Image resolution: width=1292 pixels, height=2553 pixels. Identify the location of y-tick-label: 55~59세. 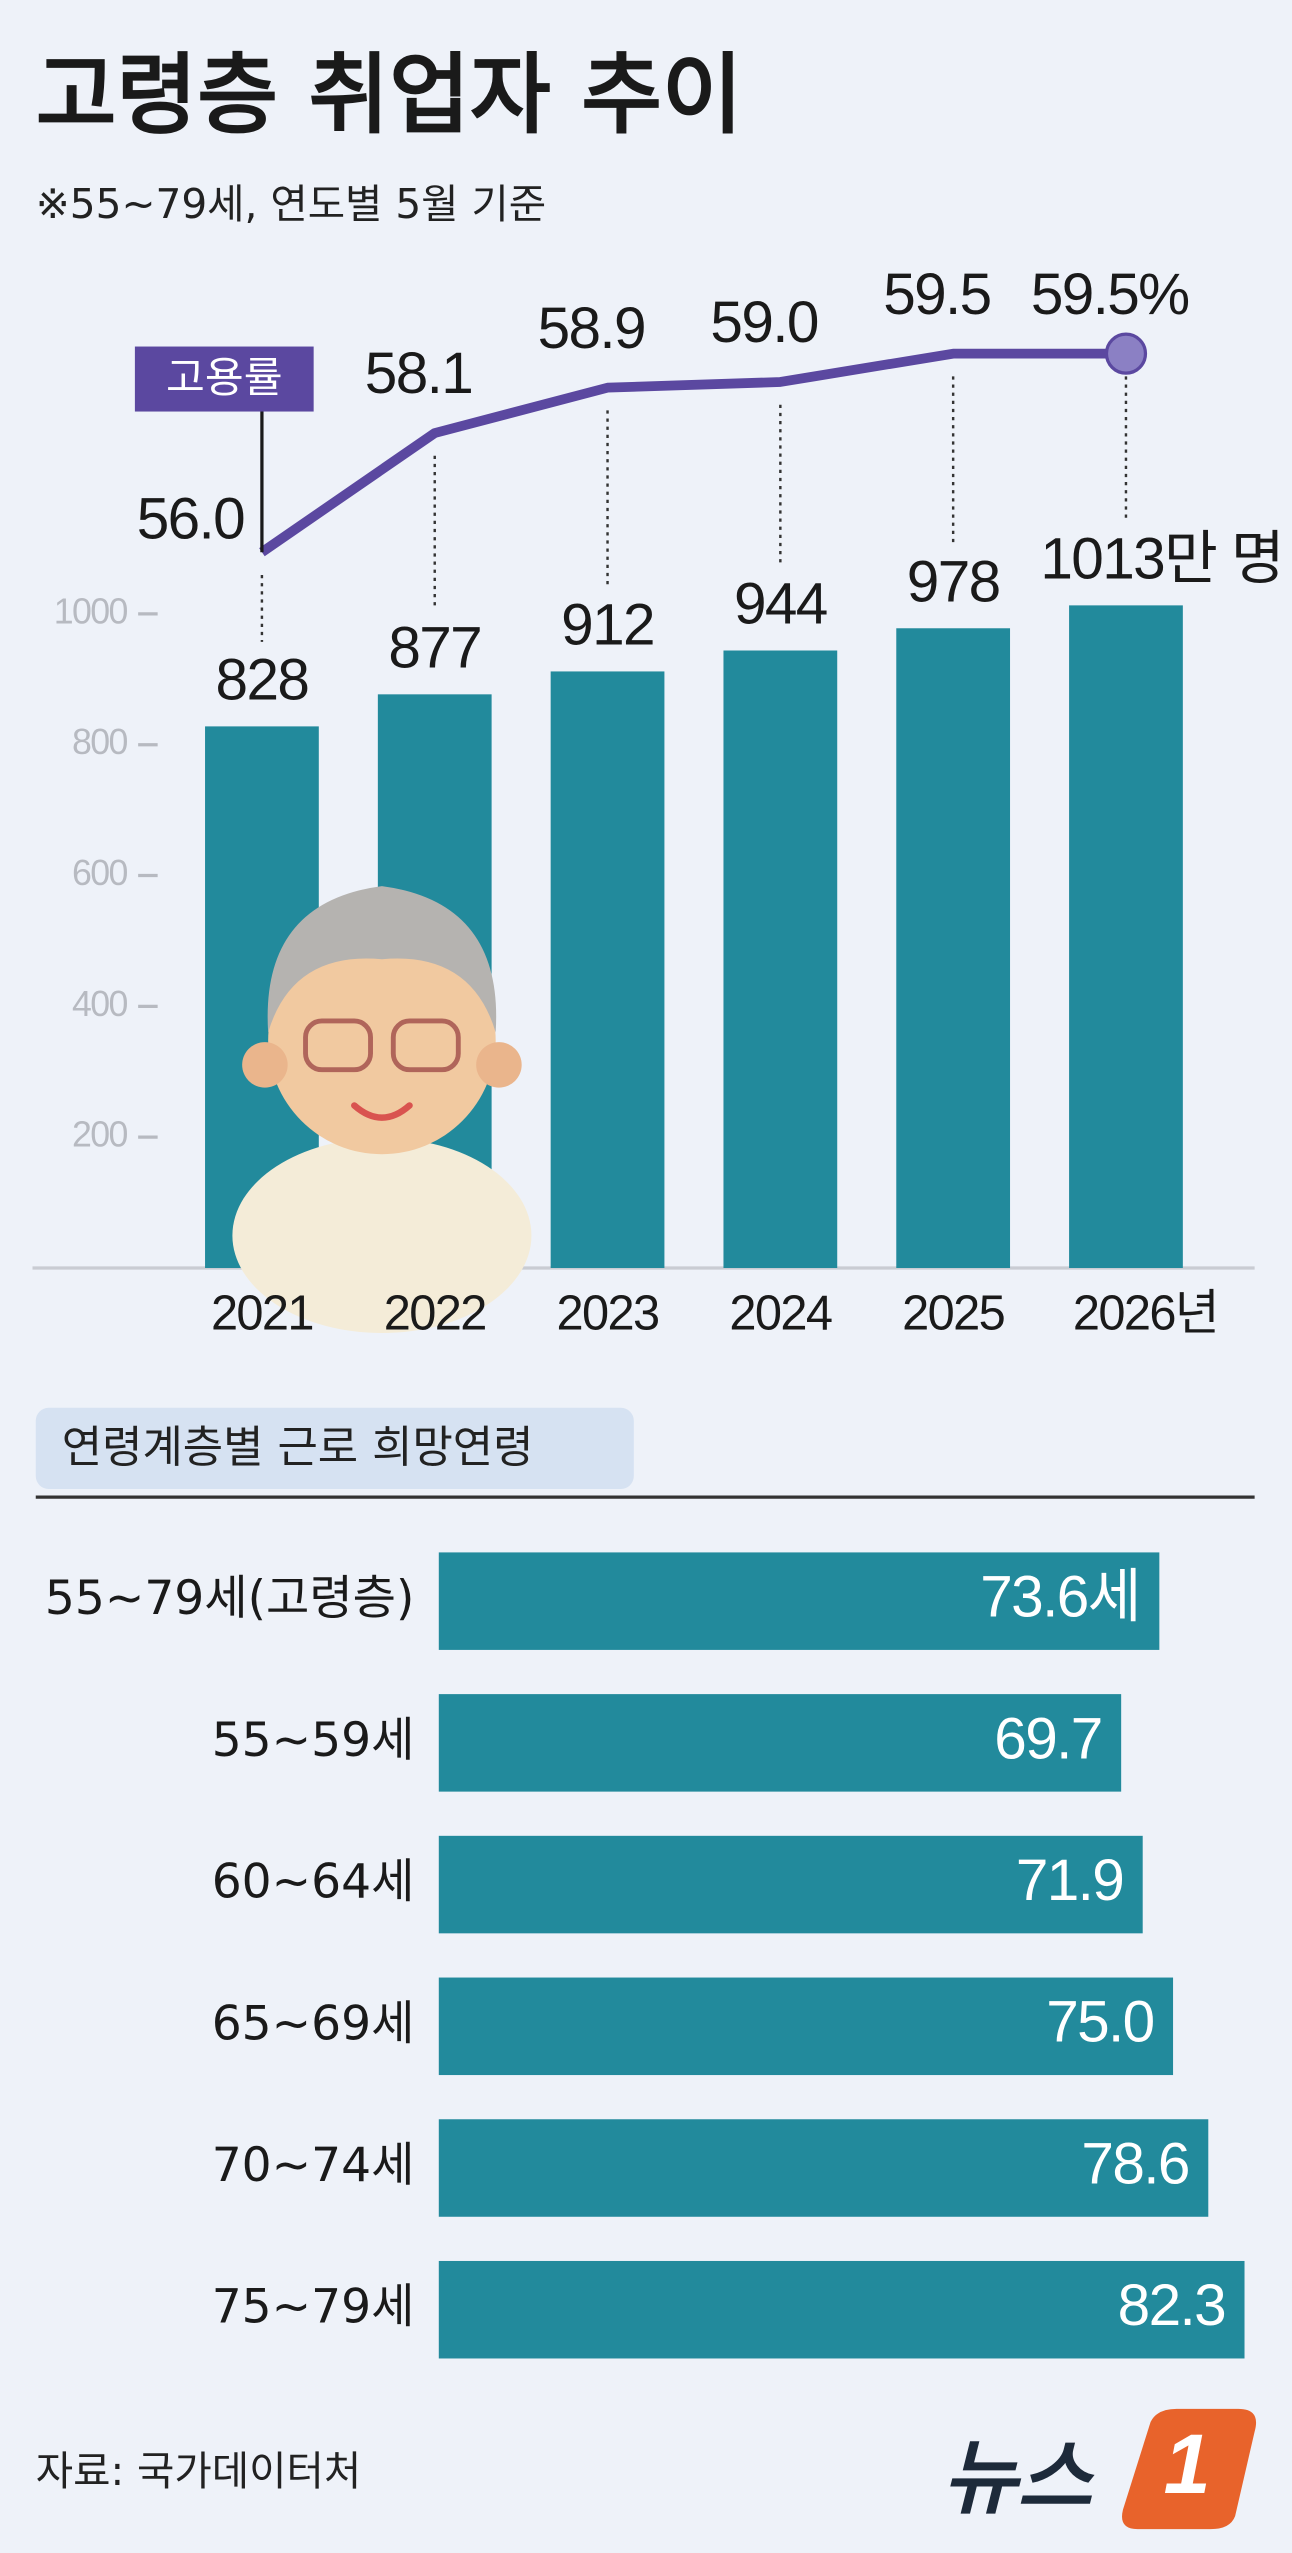
(313, 1740).